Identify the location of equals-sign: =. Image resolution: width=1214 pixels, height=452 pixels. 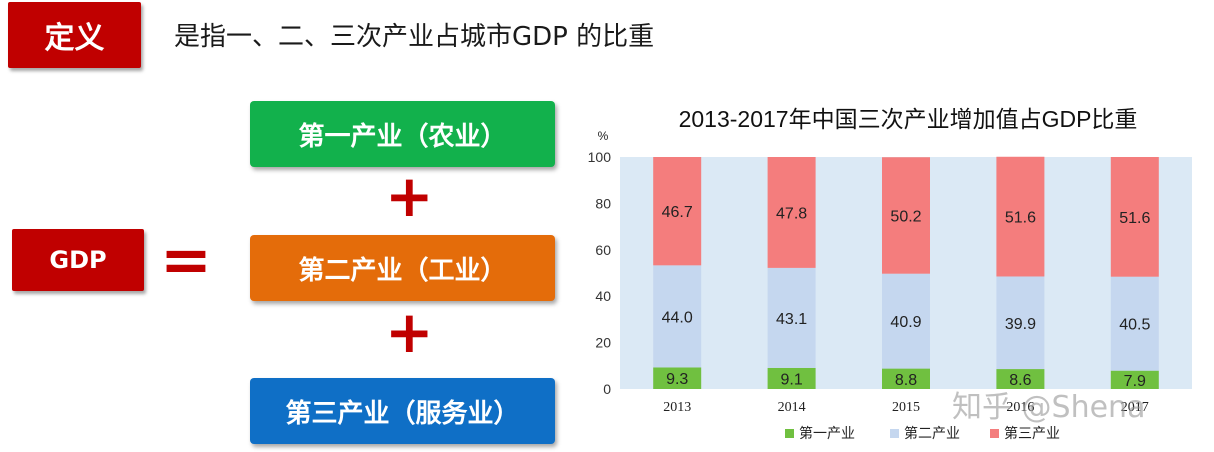
(186, 259).